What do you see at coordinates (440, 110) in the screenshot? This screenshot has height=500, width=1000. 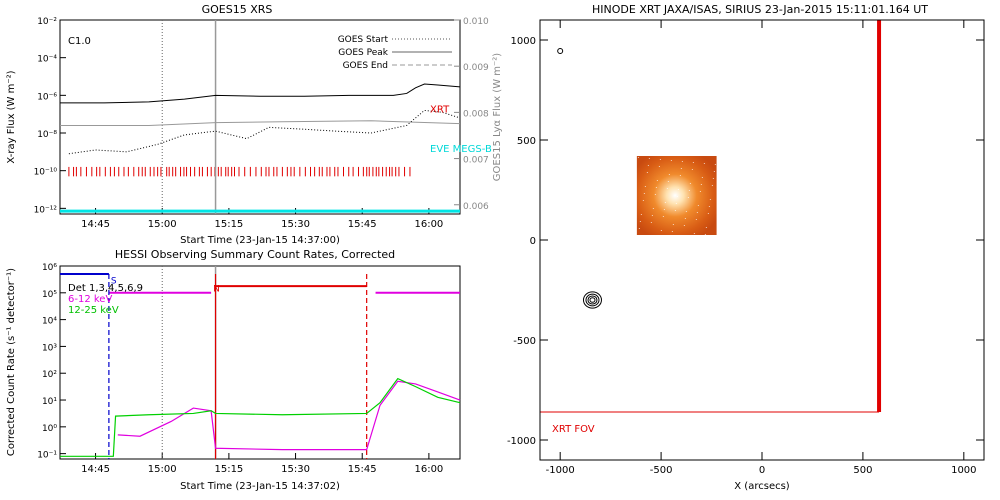 I see `goes-annotation: XRT` at bounding box center [440, 110].